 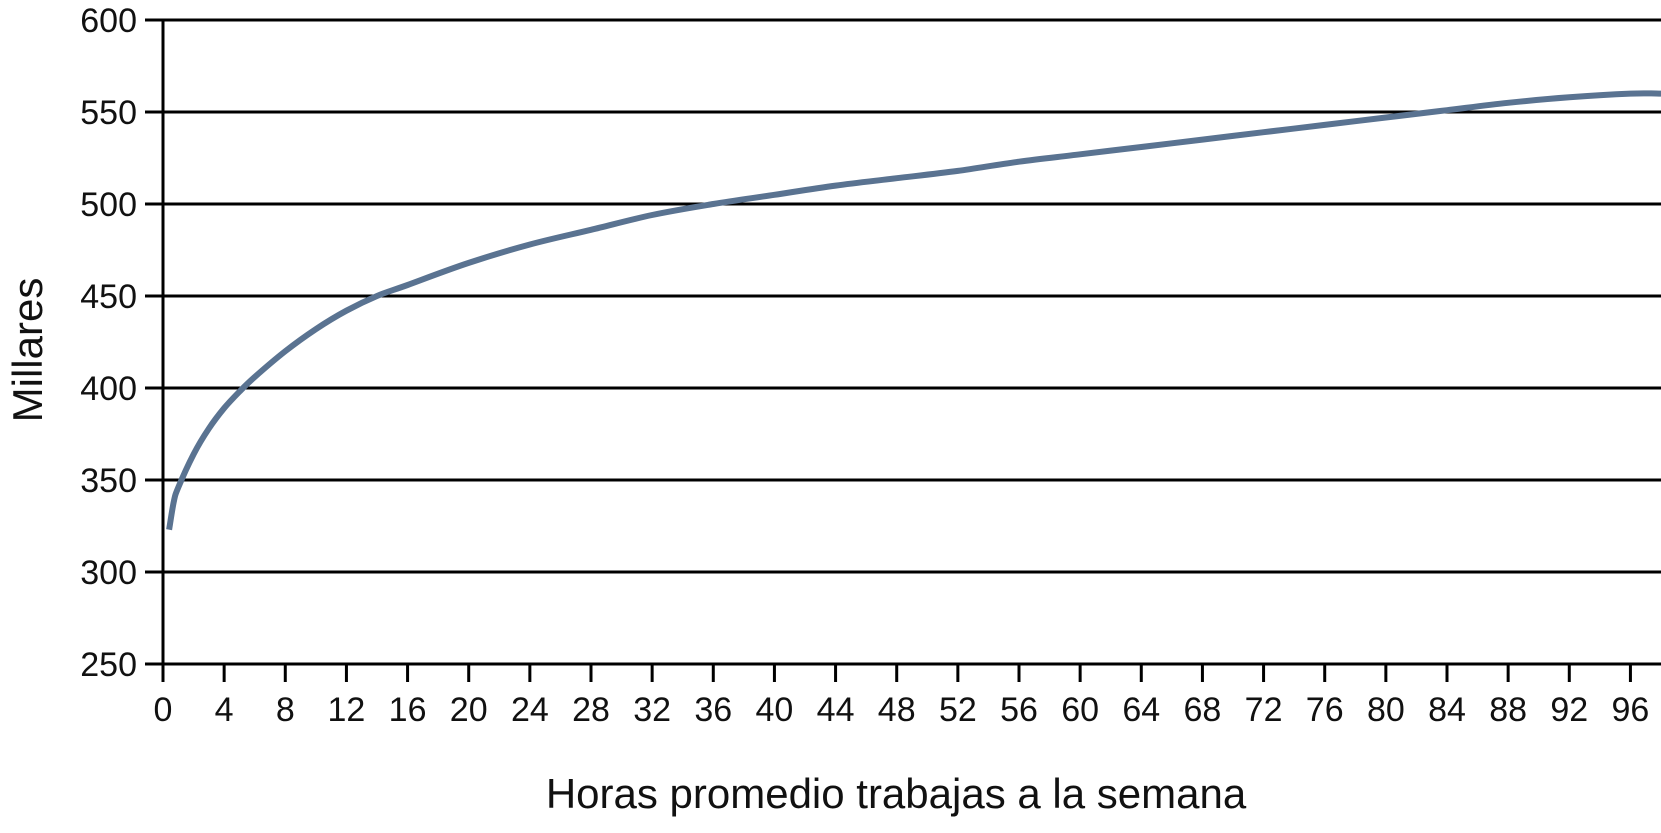 What do you see at coordinates (836, 710) in the screenshot?
I see `x-tick-label: 44` at bounding box center [836, 710].